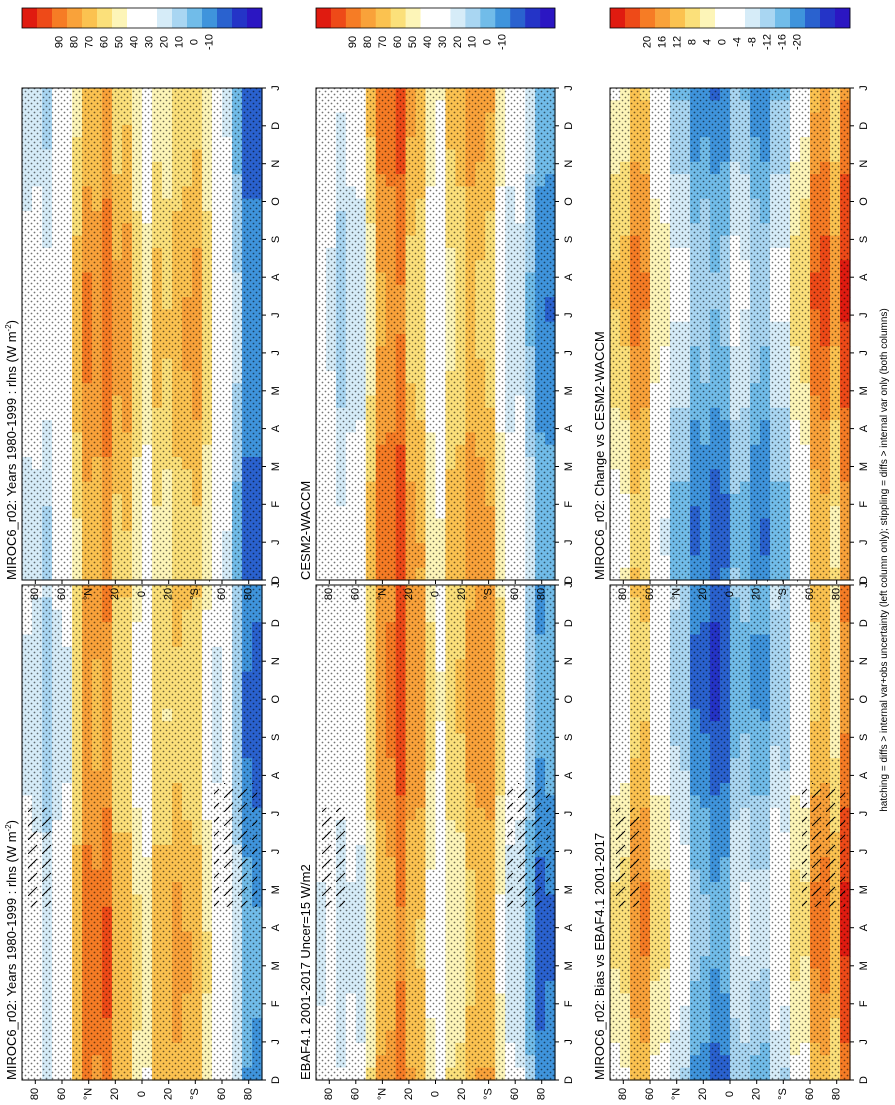 The width and height of the screenshot is (895, 1105). I want to click on colorbar-label: 0, so click(488, 42).